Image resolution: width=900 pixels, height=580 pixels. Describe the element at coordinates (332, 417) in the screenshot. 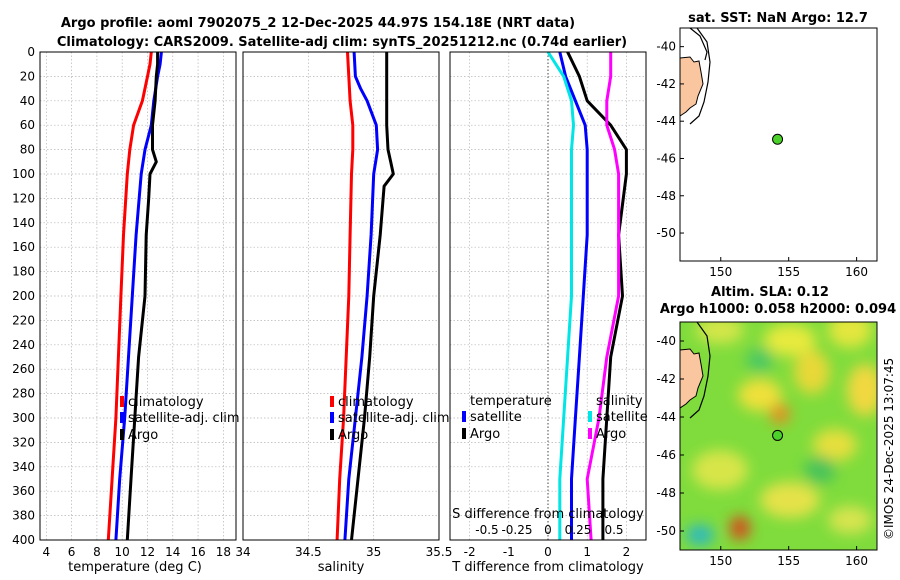

I see `legend-swatch-satellite-adj` at that location.